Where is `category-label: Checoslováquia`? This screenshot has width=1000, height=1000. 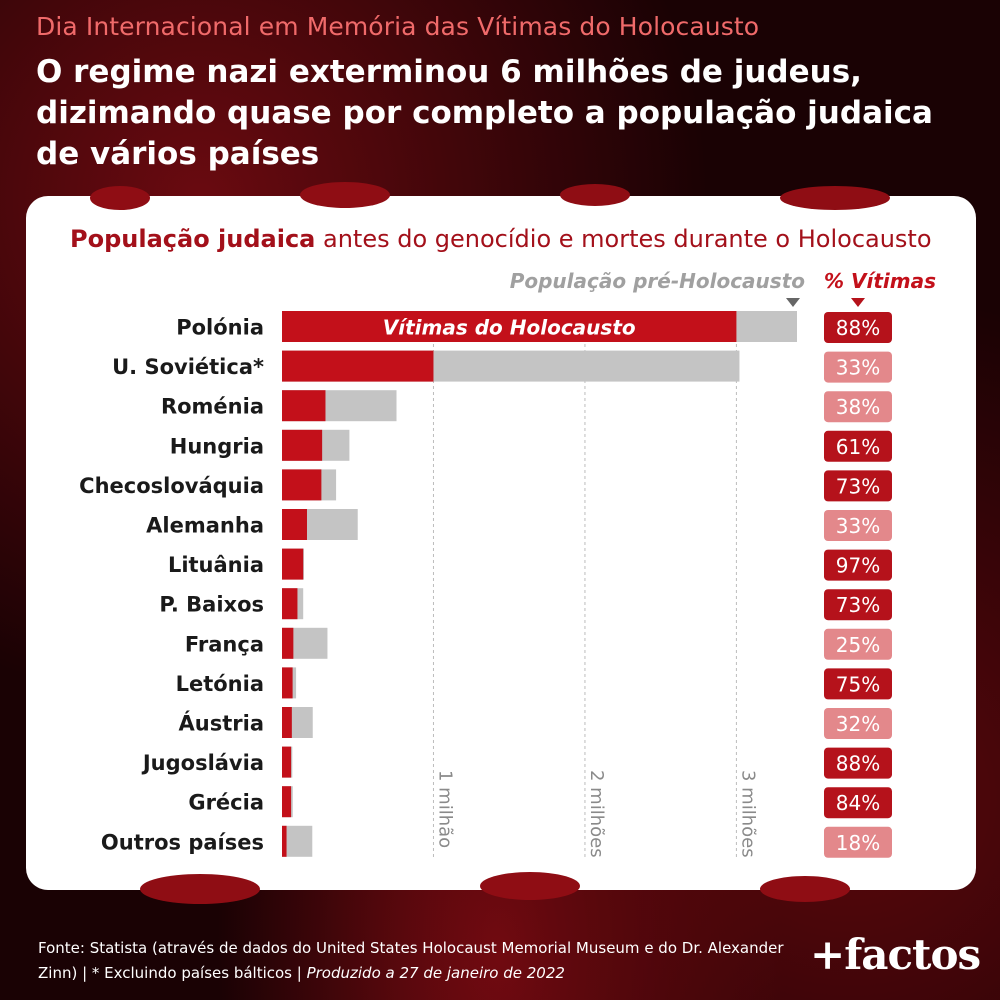 category-label: Checoslováquia is located at coordinates (171, 486).